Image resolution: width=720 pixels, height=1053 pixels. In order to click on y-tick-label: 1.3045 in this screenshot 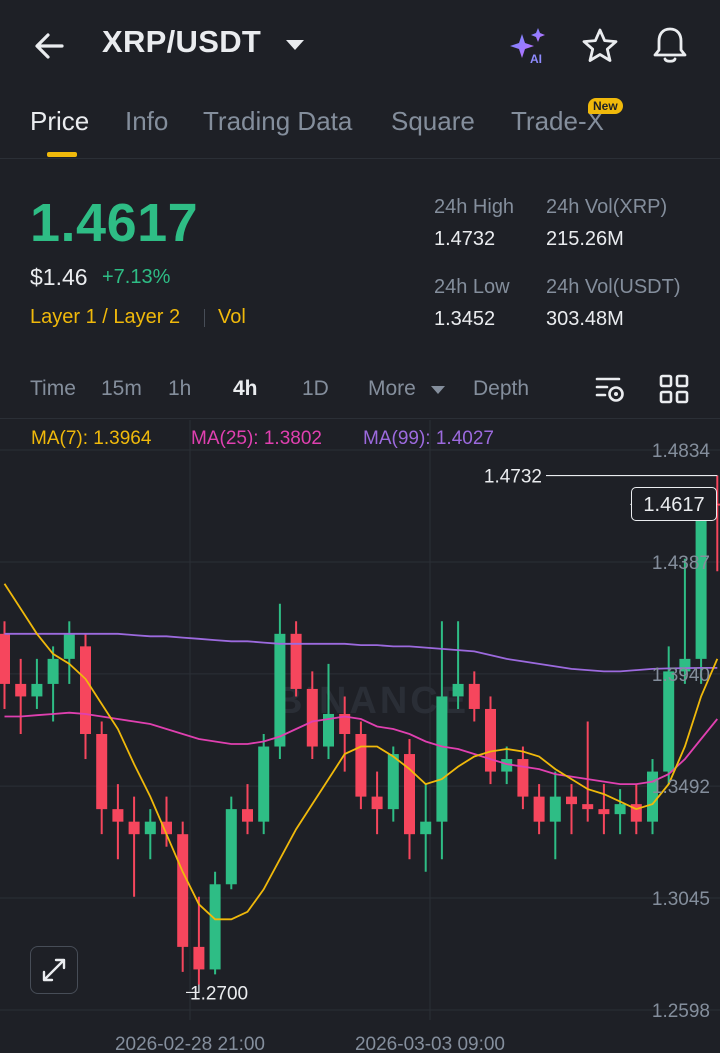, I will do `click(681, 899)`.